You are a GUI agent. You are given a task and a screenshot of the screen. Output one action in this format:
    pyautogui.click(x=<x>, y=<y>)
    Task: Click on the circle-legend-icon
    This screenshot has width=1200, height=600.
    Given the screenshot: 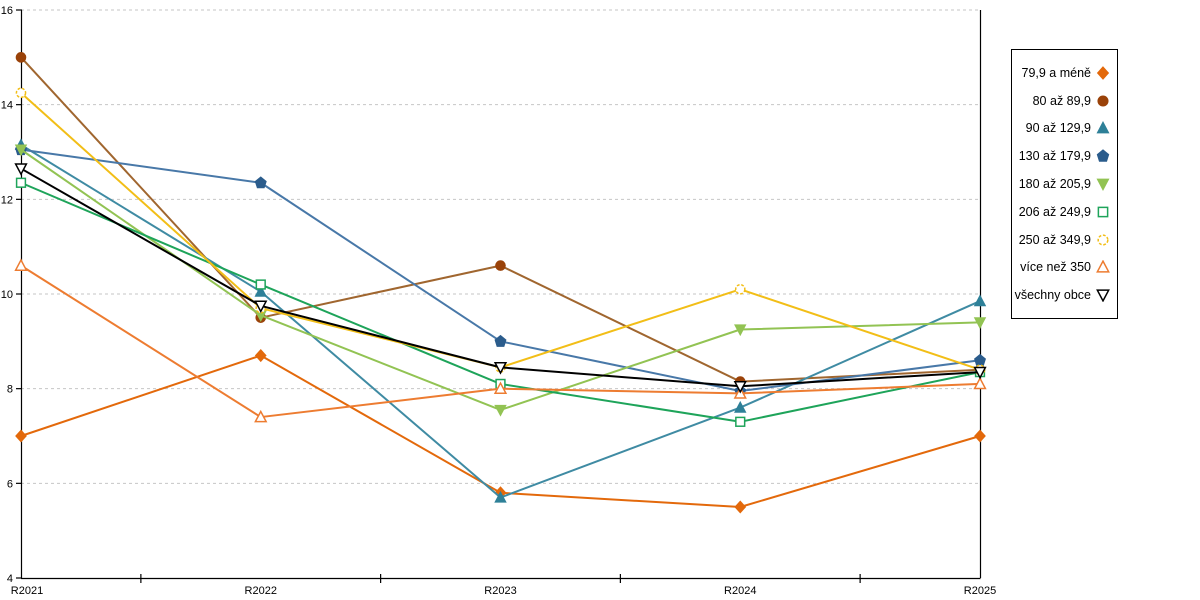 What is the action you would take?
    pyautogui.click(x=1103, y=101)
    